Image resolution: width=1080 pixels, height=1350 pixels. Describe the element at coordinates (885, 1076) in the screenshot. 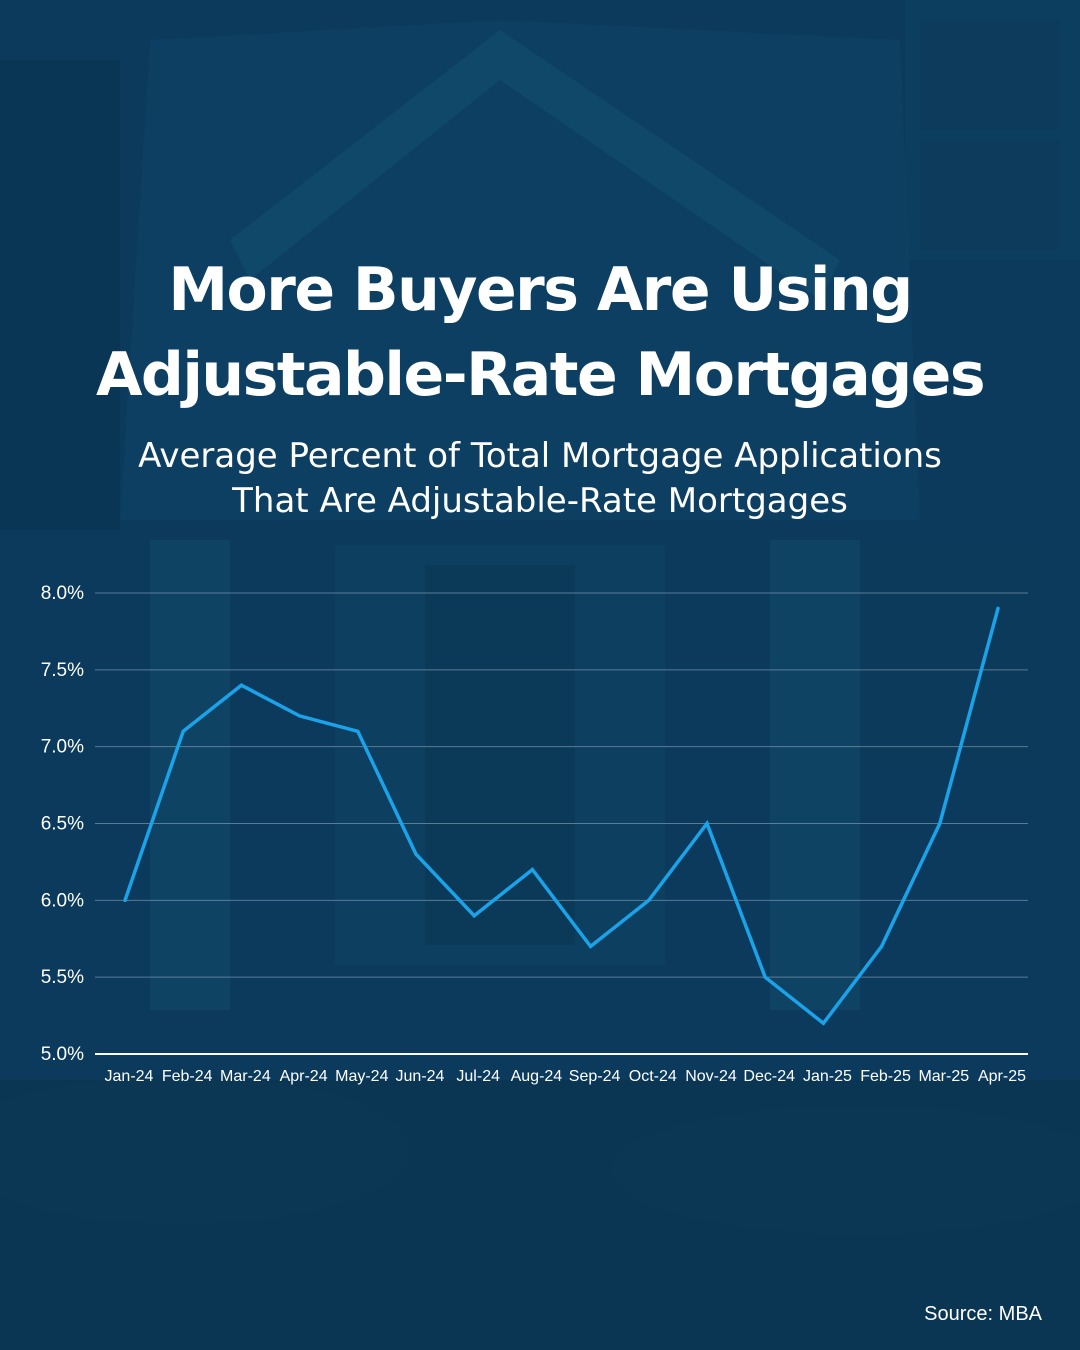

I see `x-tick-label: Feb-25` at that location.